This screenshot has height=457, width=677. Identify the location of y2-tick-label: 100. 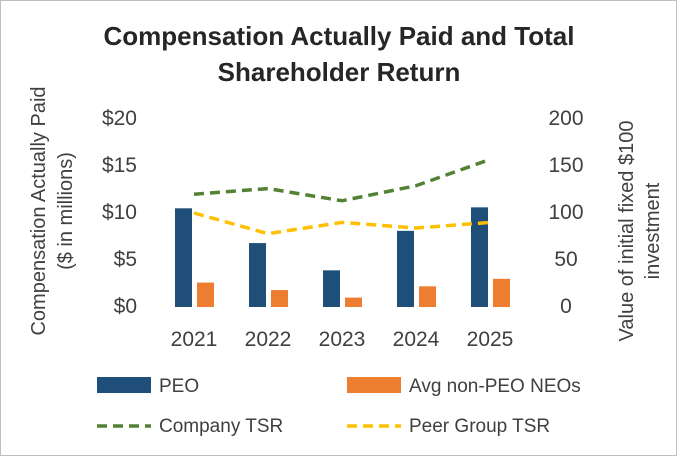
(565, 212).